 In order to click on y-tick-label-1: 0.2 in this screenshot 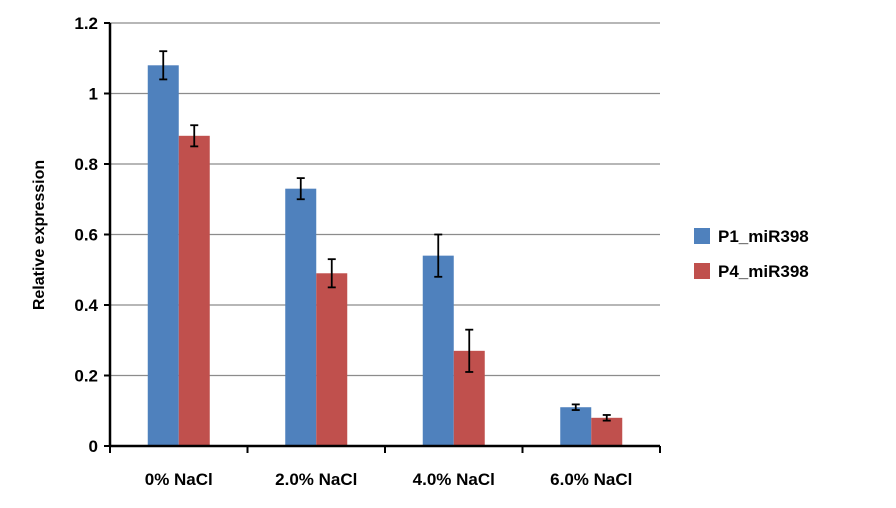, I will do `click(86, 376)`.